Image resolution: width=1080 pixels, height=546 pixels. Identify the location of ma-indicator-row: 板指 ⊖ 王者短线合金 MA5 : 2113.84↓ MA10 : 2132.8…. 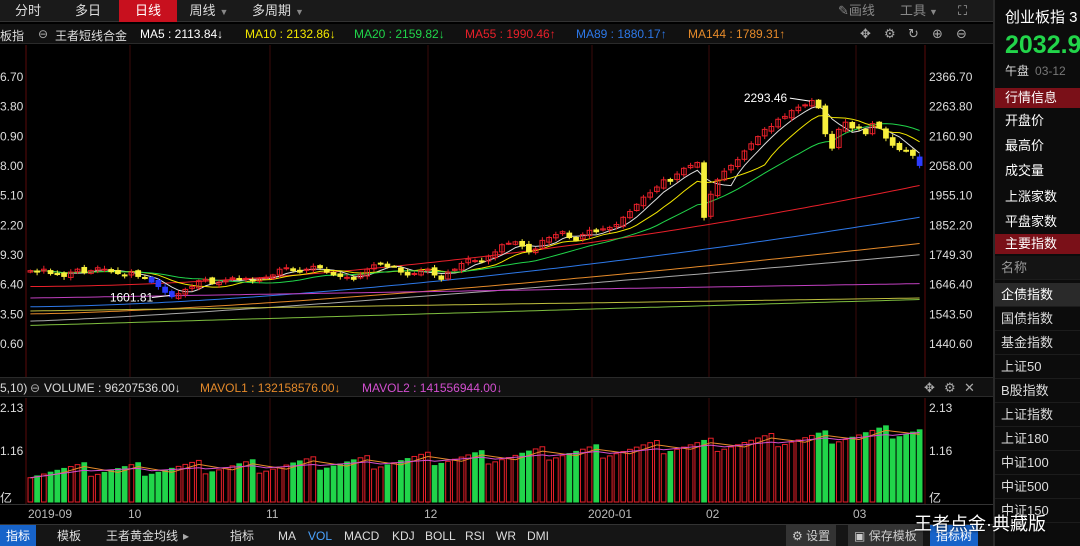
(496, 34).